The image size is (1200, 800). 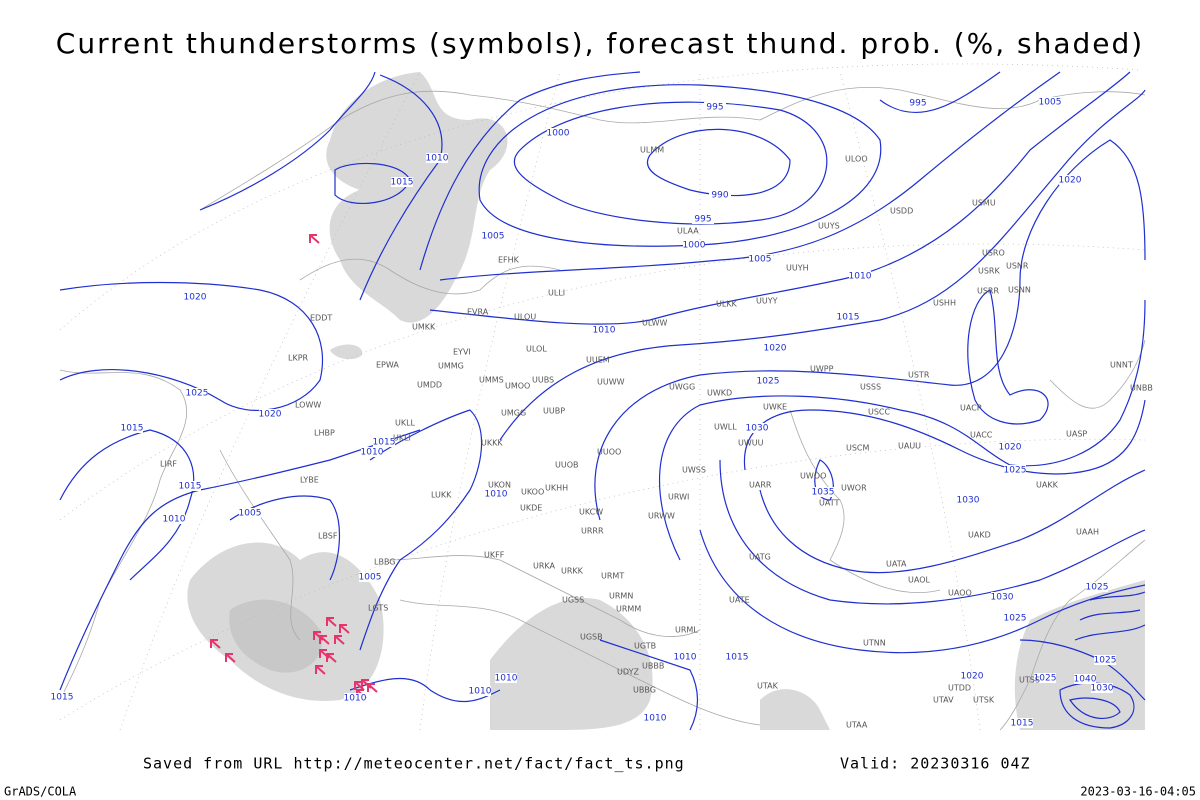 What do you see at coordinates (767, 301) in the screenshot?
I see `station-label: UUYY` at bounding box center [767, 301].